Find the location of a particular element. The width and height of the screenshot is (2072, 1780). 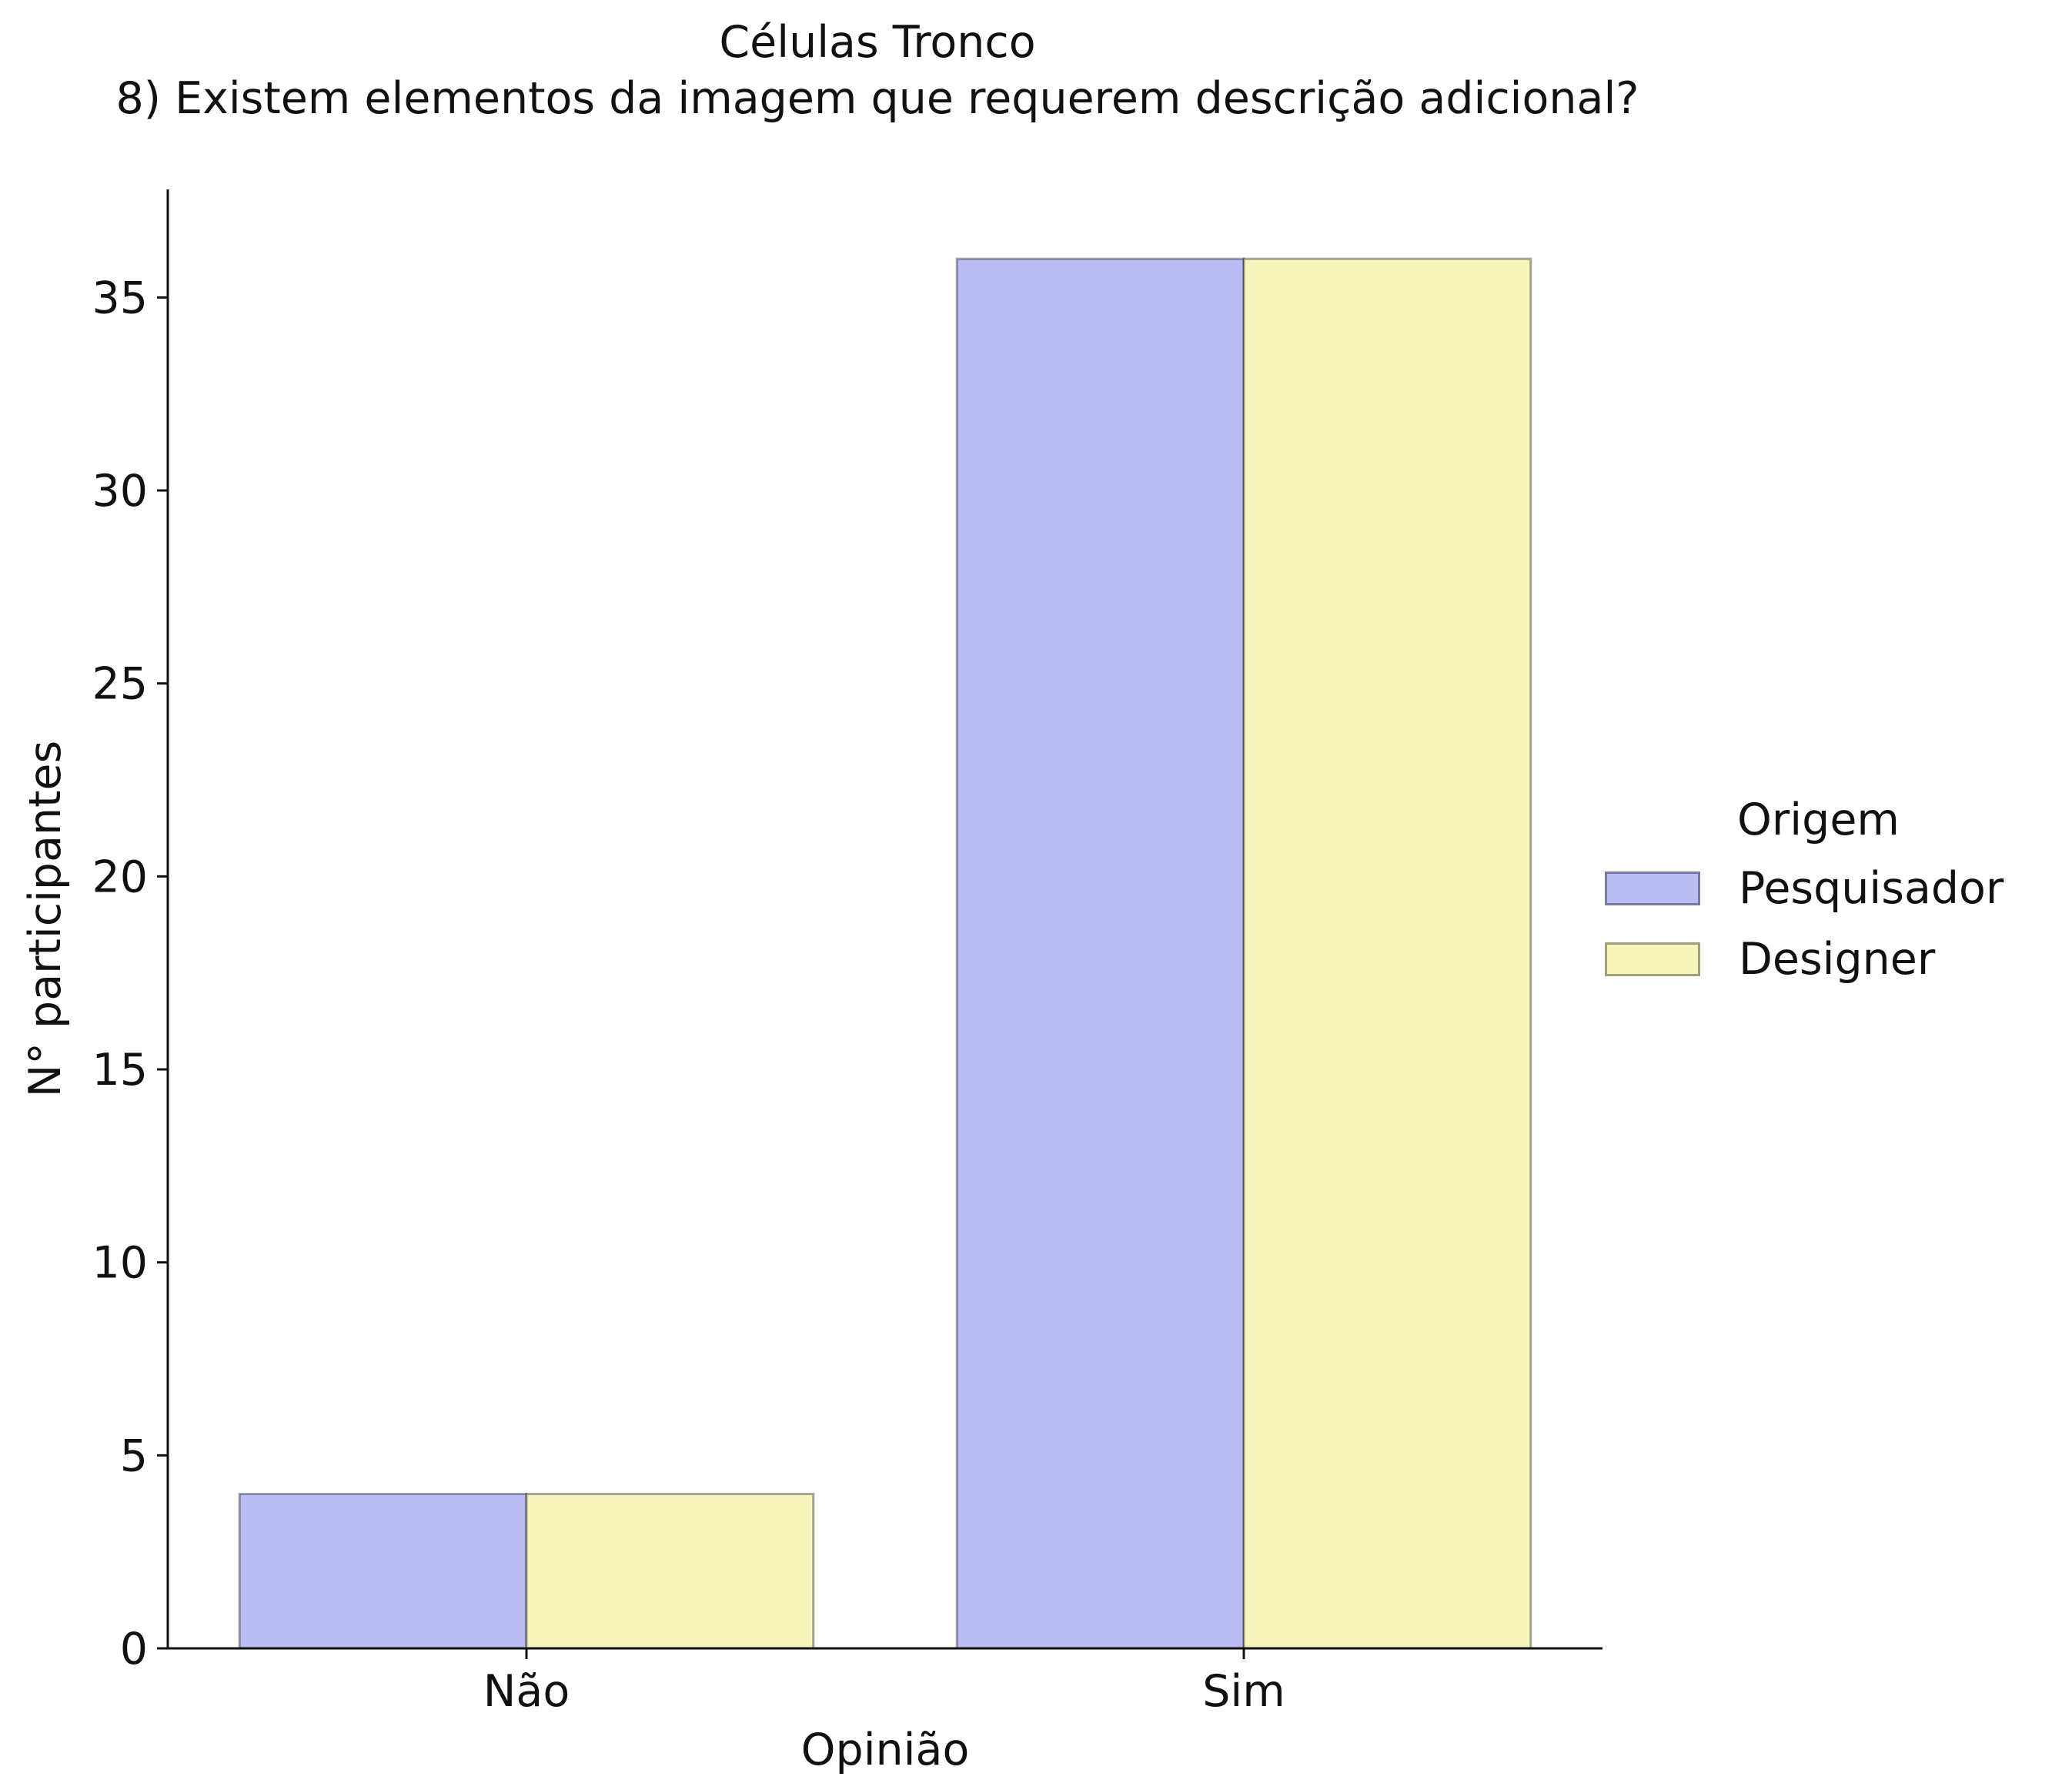

legend-swatch-pesquisador is located at coordinates (1652, 889).